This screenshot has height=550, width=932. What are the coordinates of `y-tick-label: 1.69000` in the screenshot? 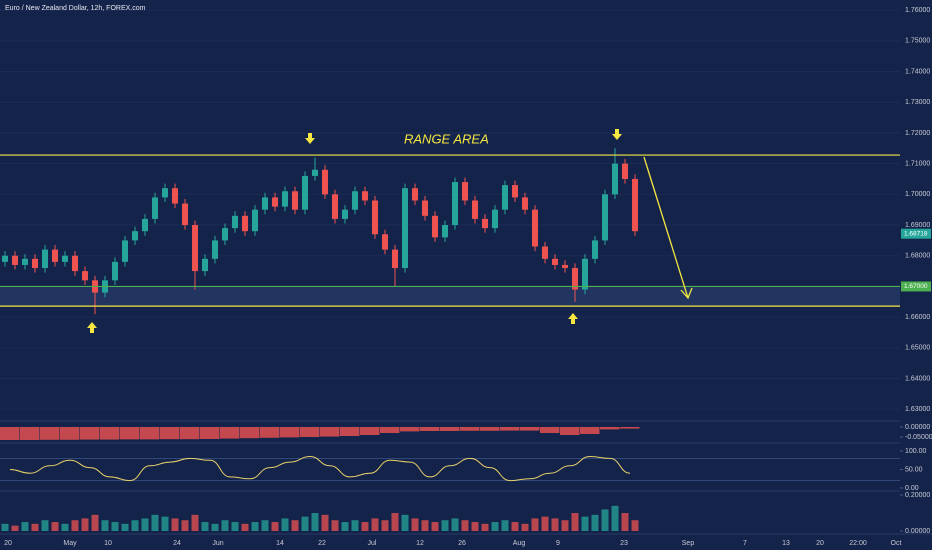 It's located at (917, 225).